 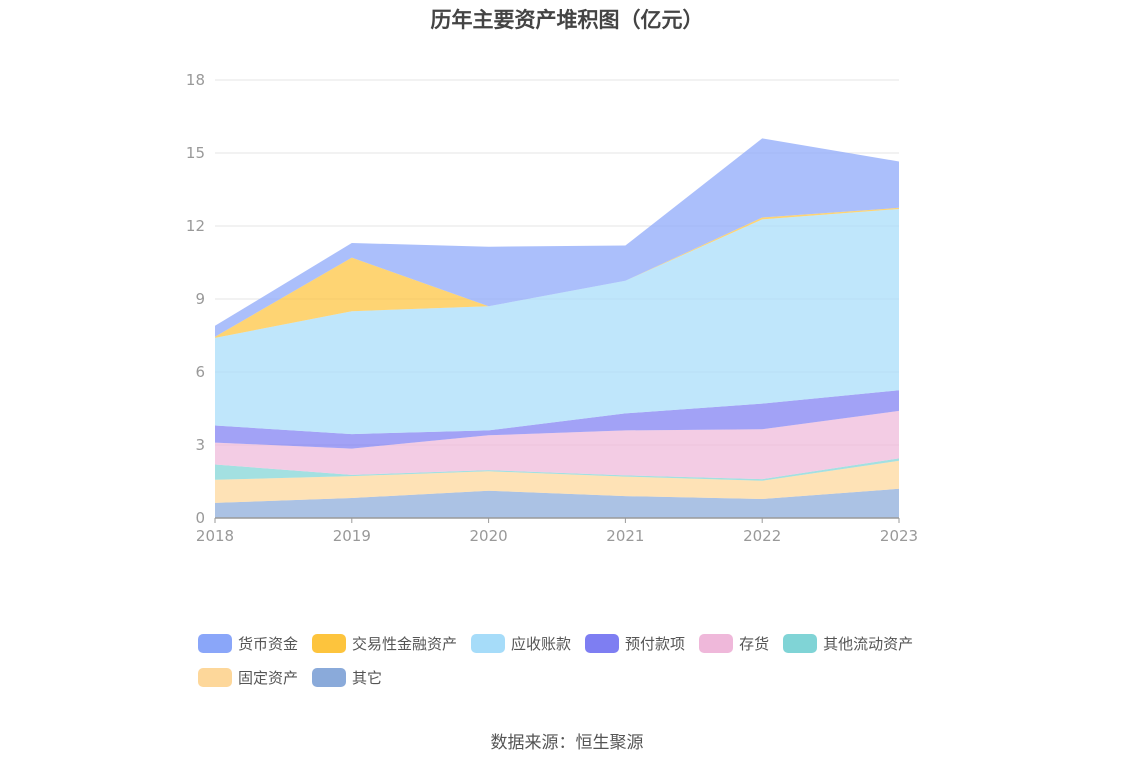 I want to click on legend-label: 交易性金融资产, so click(x=405, y=643).